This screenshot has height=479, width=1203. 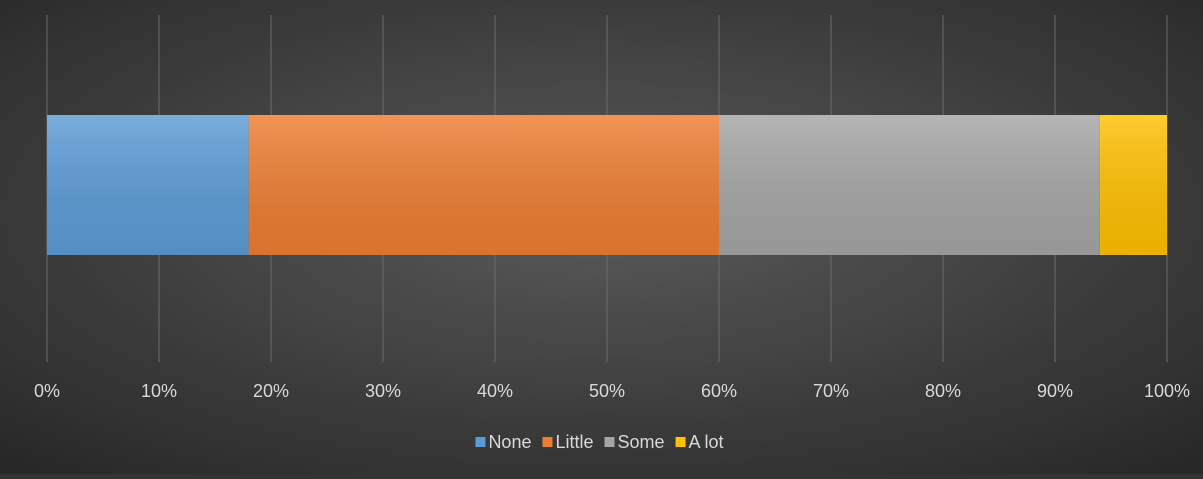 What do you see at coordinates (719, 391) in the screenshot?
I see `x-tick-label: 60%` at bounding box center [719, 391].